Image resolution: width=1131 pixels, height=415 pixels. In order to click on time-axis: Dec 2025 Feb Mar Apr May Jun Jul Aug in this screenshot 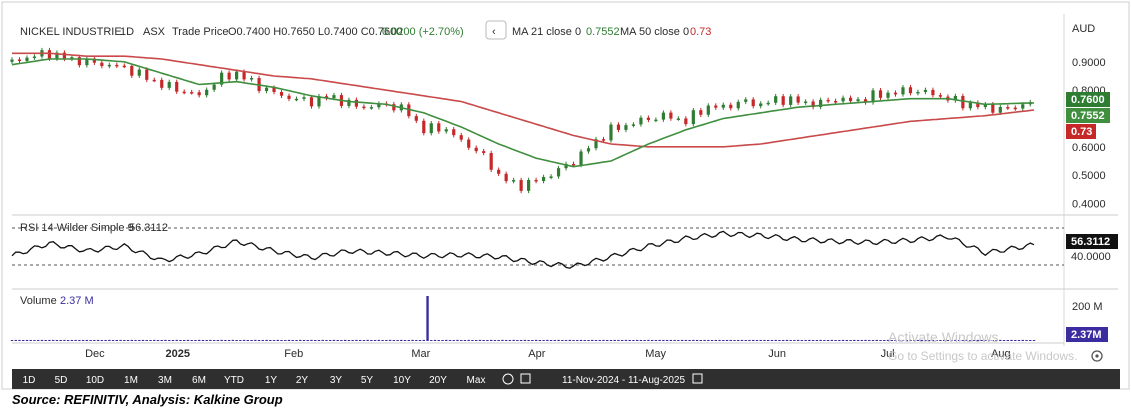, I will do `click(548, 354)`.